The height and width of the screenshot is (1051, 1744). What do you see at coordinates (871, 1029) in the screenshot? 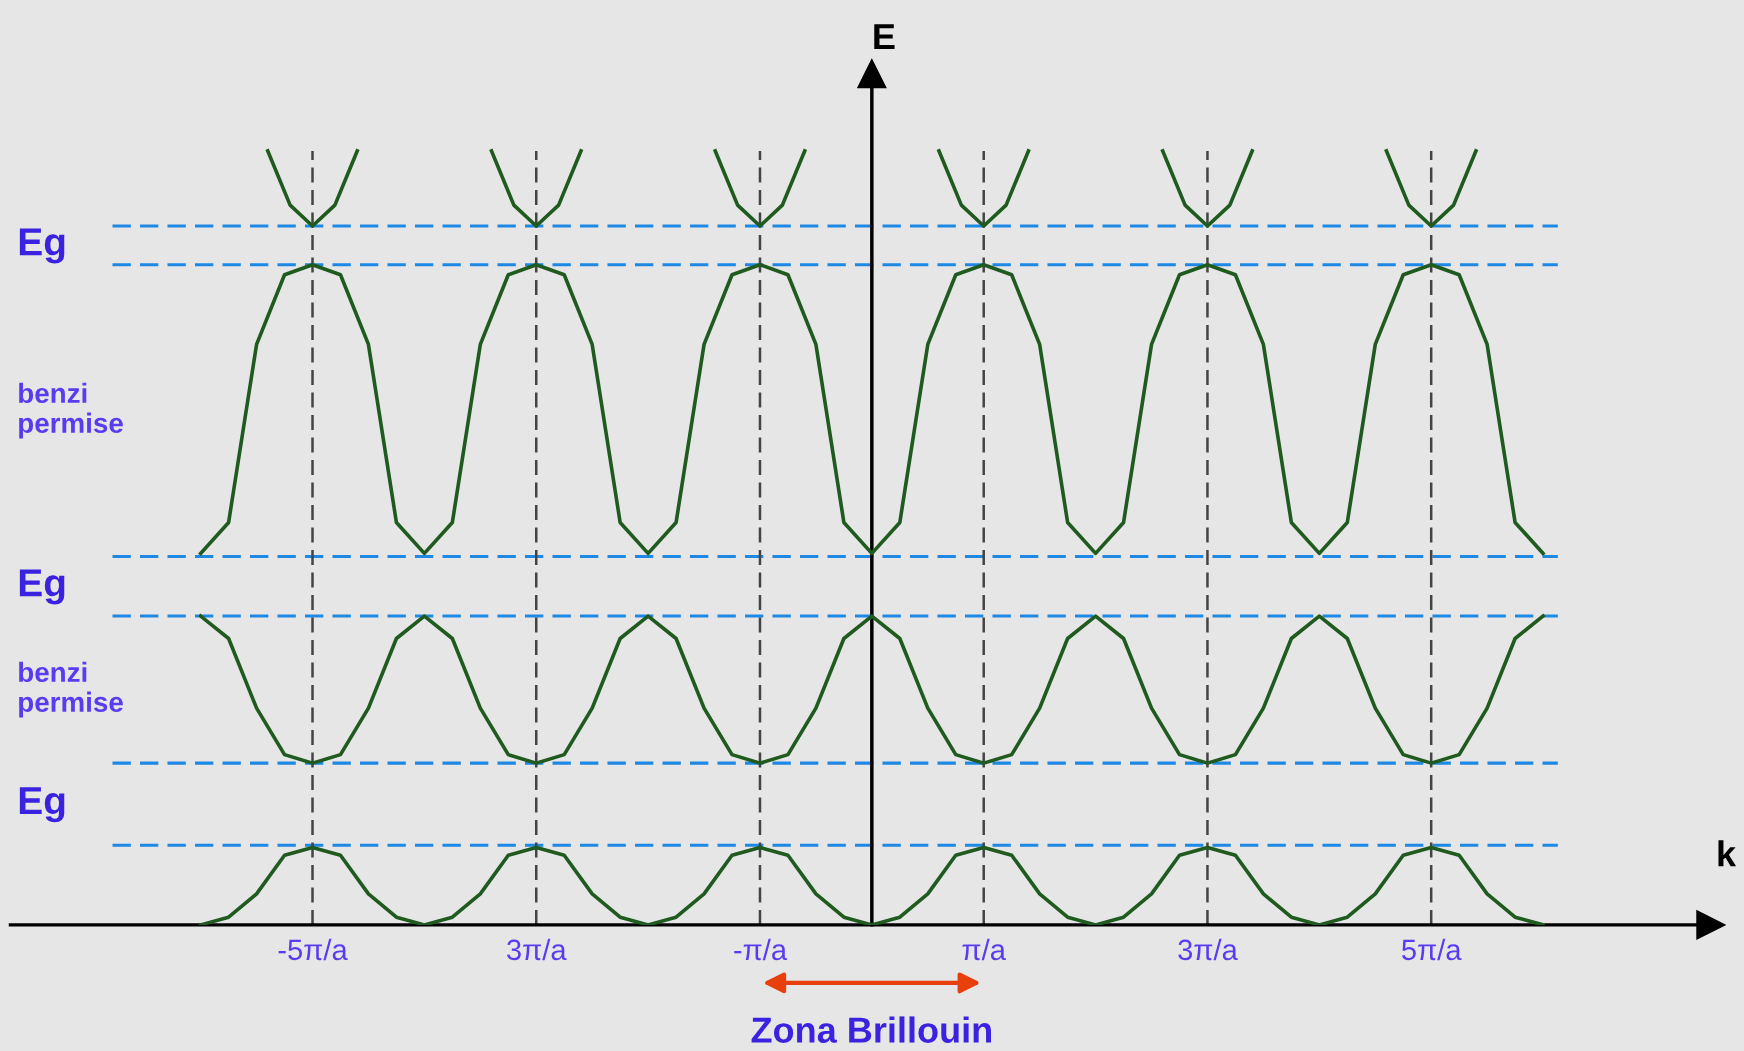
I see `text: Zona Brillouin` at bounding box center [871, 1029].